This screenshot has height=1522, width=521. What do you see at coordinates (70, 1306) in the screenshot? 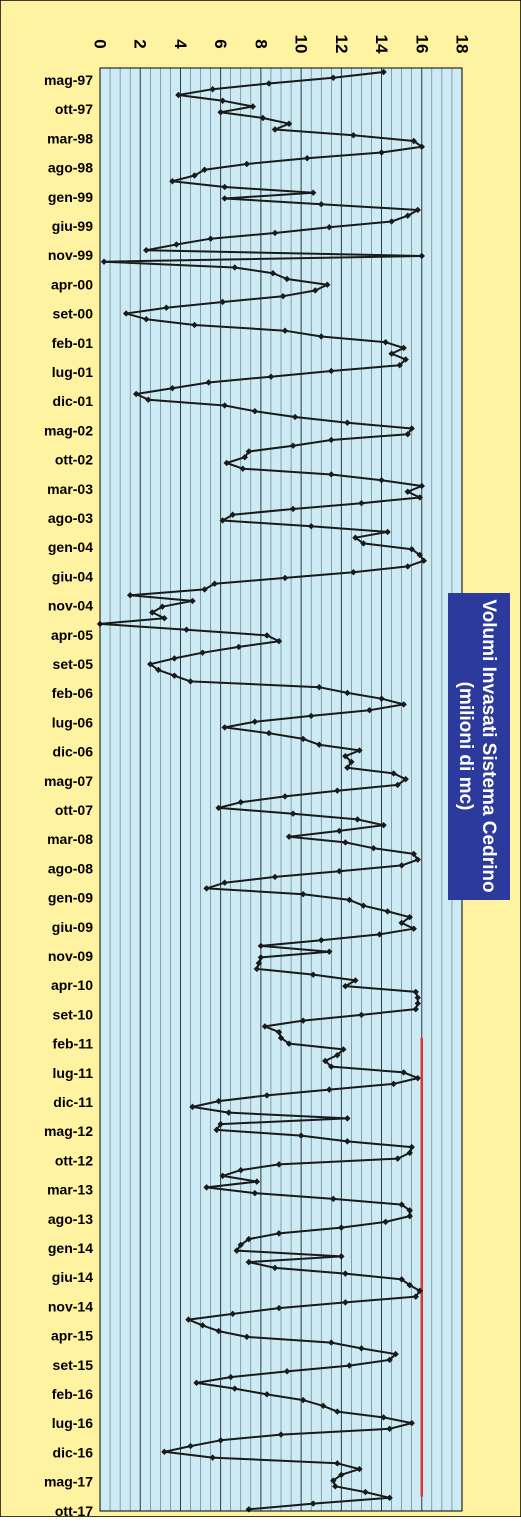
I see `category-tick-label: nov-14` at bounding box center [70, 1306].